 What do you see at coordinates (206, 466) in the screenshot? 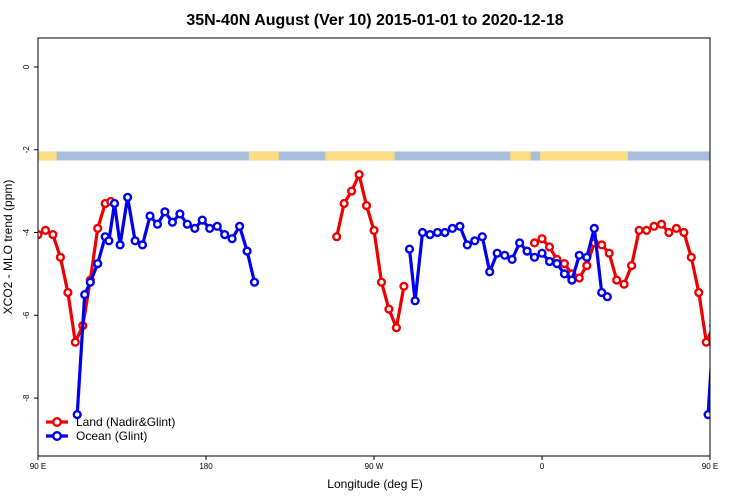
I see `x-tick-label: 180` at bounding box center [206, 466].